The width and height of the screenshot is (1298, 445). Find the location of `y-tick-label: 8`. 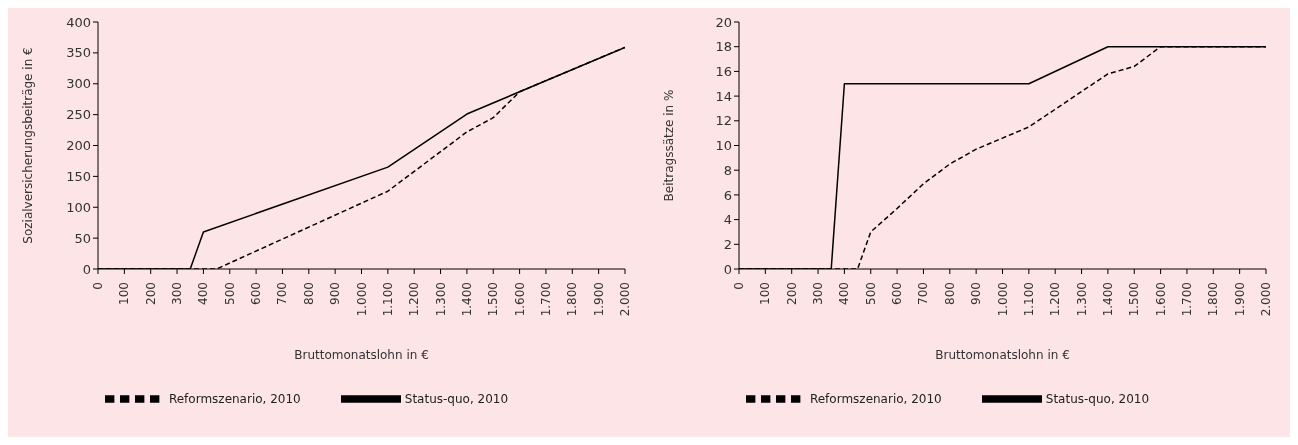

y-tick-label: 8 is located at coordinates (727, 170).